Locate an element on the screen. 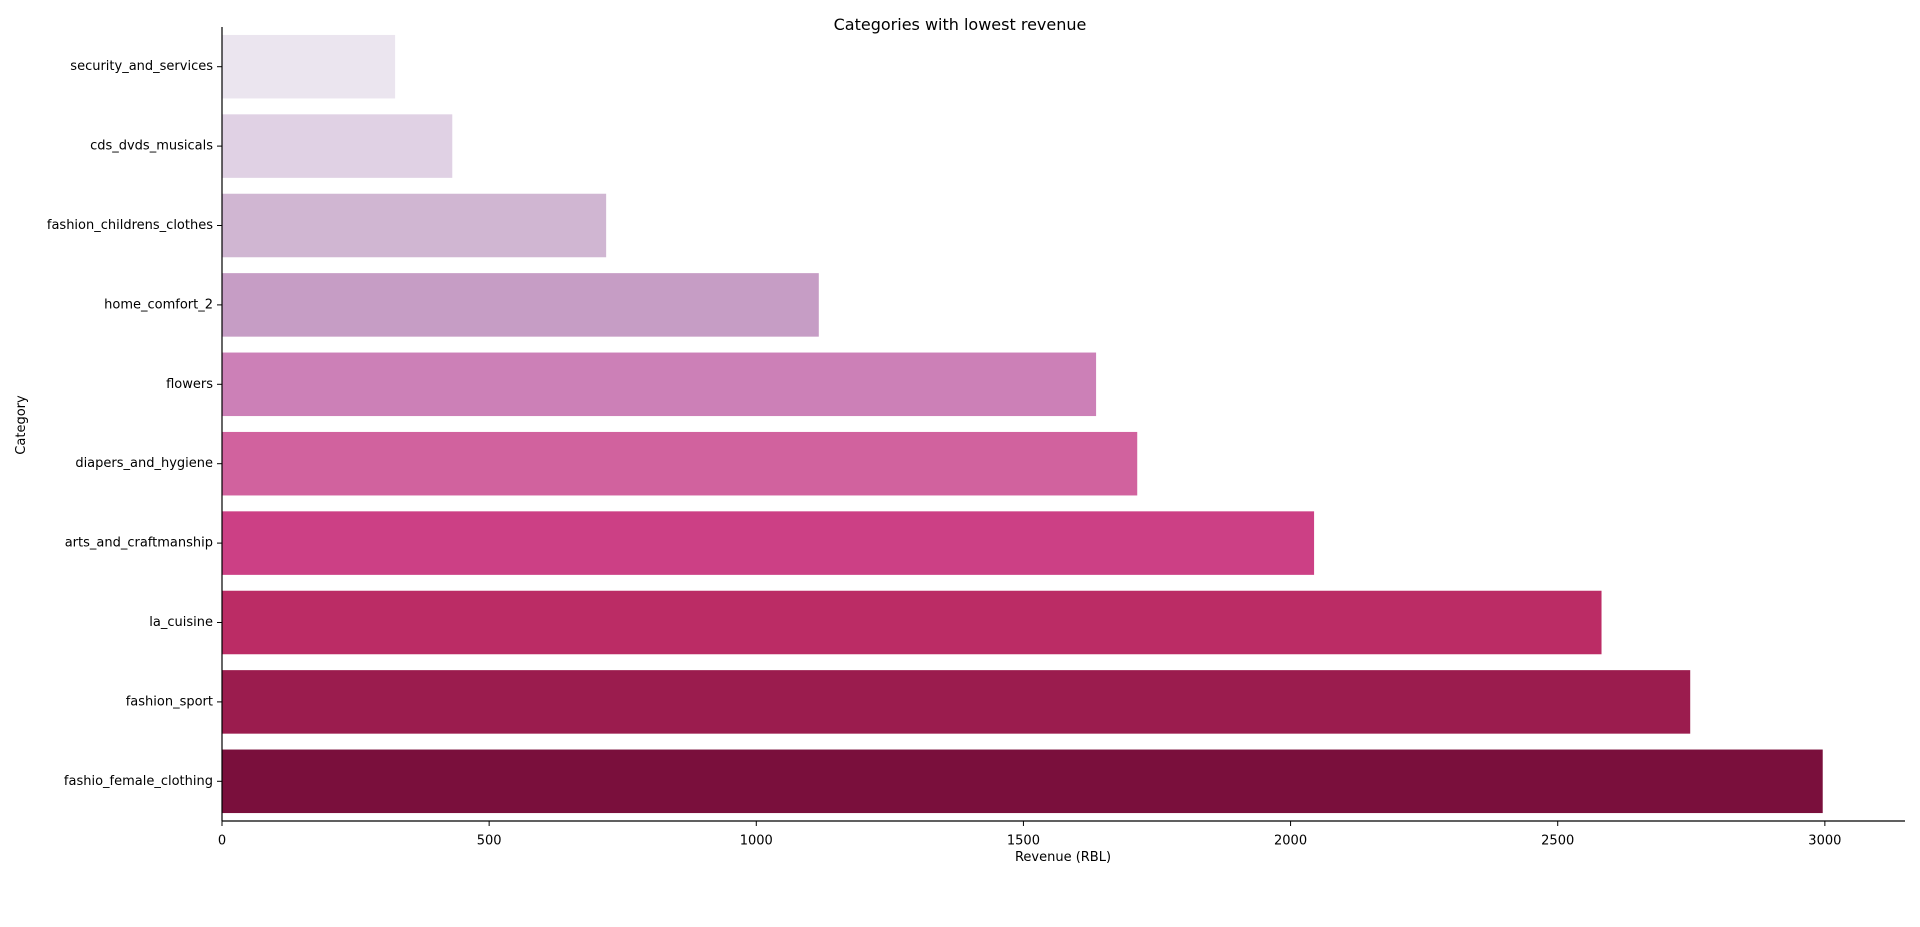  x-tick-label: 1000 is located at coordinates (756, 841).